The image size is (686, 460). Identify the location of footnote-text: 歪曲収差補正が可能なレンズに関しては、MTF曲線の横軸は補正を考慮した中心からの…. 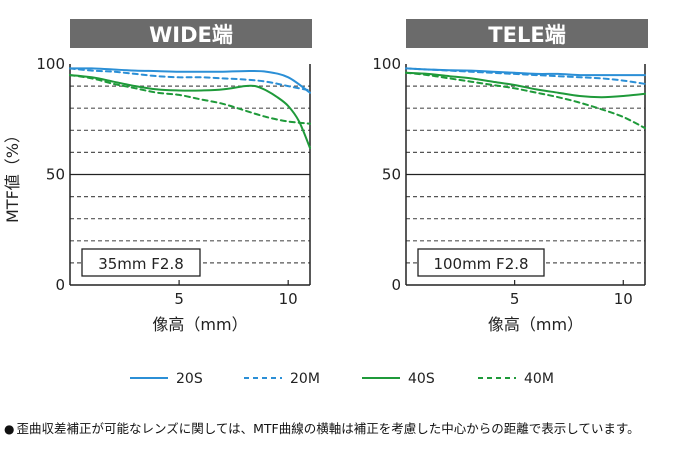
(328, 428).